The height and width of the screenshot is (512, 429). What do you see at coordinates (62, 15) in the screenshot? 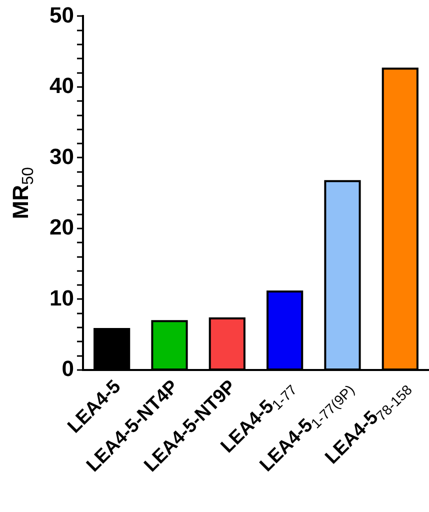
I see `y-tick-label: 50` at bounding box center [62, 15].